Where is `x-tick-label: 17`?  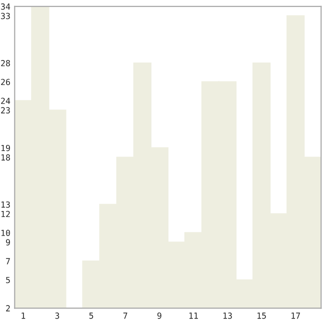
x-tick-label: 17 is located at coordinates (296, 315).